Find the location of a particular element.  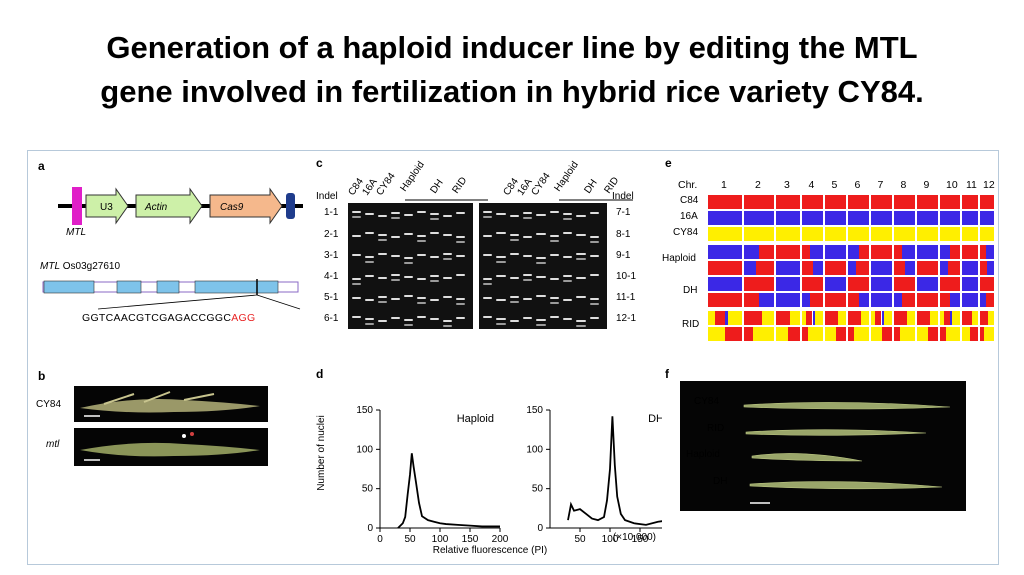

u3-arrow is located at coordinates (107, 206).